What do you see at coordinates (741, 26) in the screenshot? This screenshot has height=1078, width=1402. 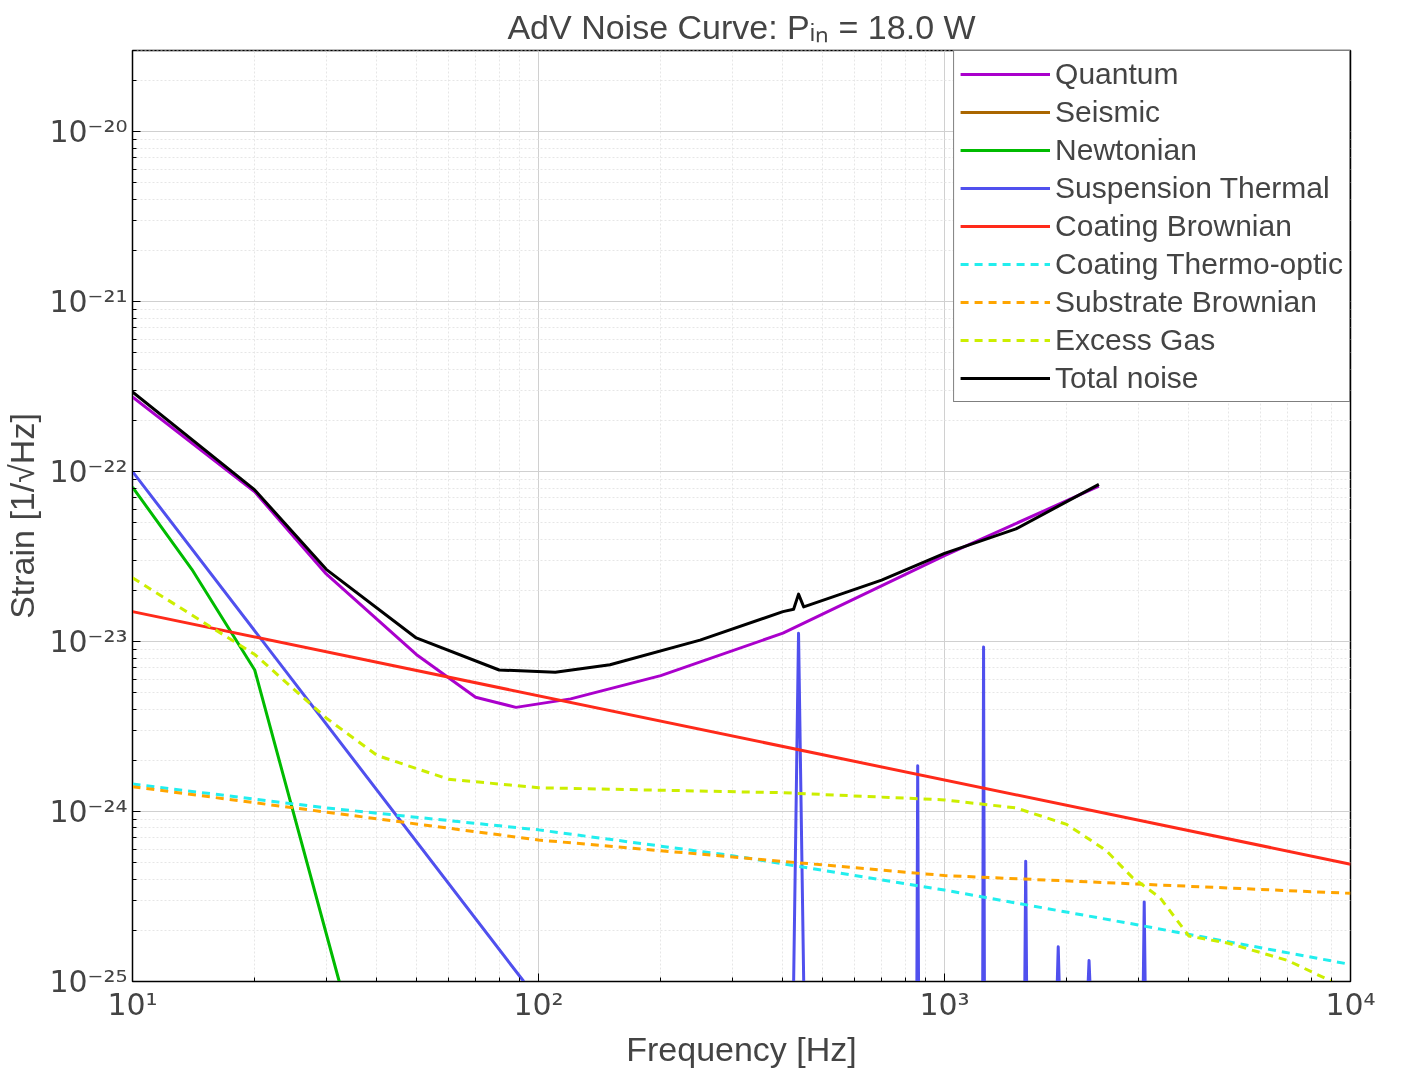 I see `chart-title: AdV Noise Curve: Pᵢₙ = 18.0 W` at bounding box center [741, 26].